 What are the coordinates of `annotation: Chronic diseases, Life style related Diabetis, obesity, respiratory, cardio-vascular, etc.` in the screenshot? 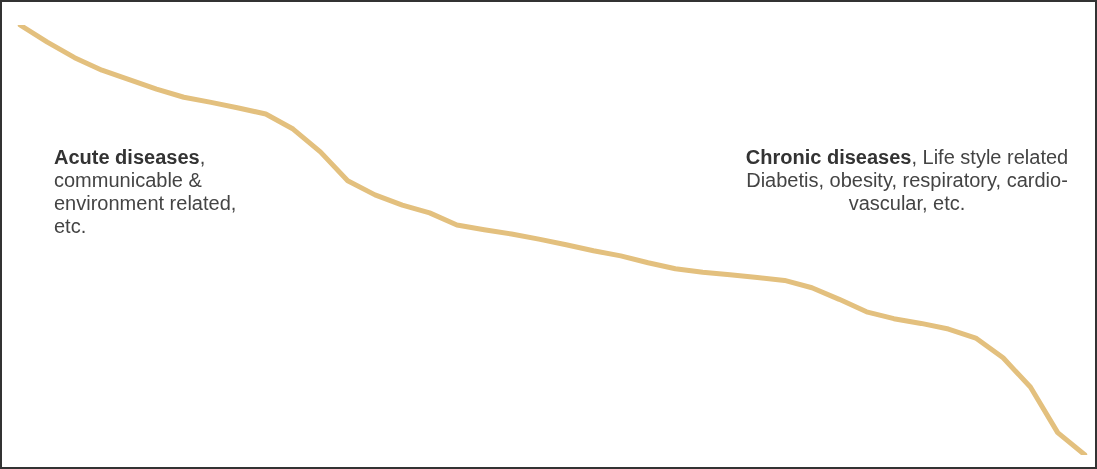 It's located at (907, 180).